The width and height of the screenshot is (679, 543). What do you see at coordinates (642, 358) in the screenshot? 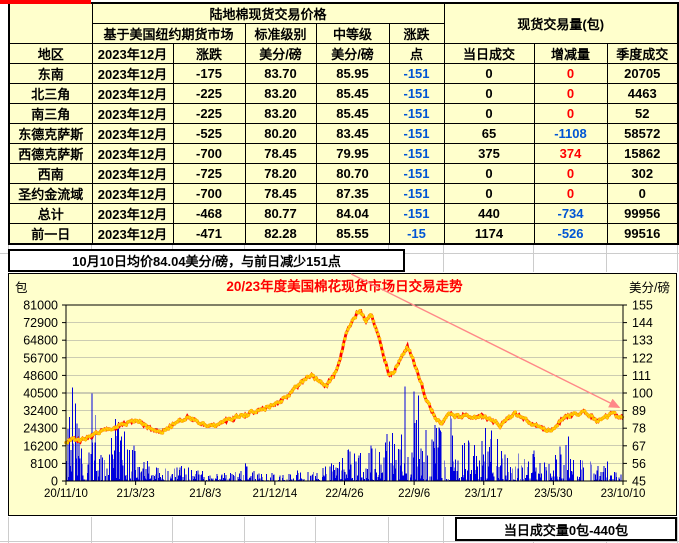
I see `right-axis-tick-label: 122` at bounding box center [642, 358].